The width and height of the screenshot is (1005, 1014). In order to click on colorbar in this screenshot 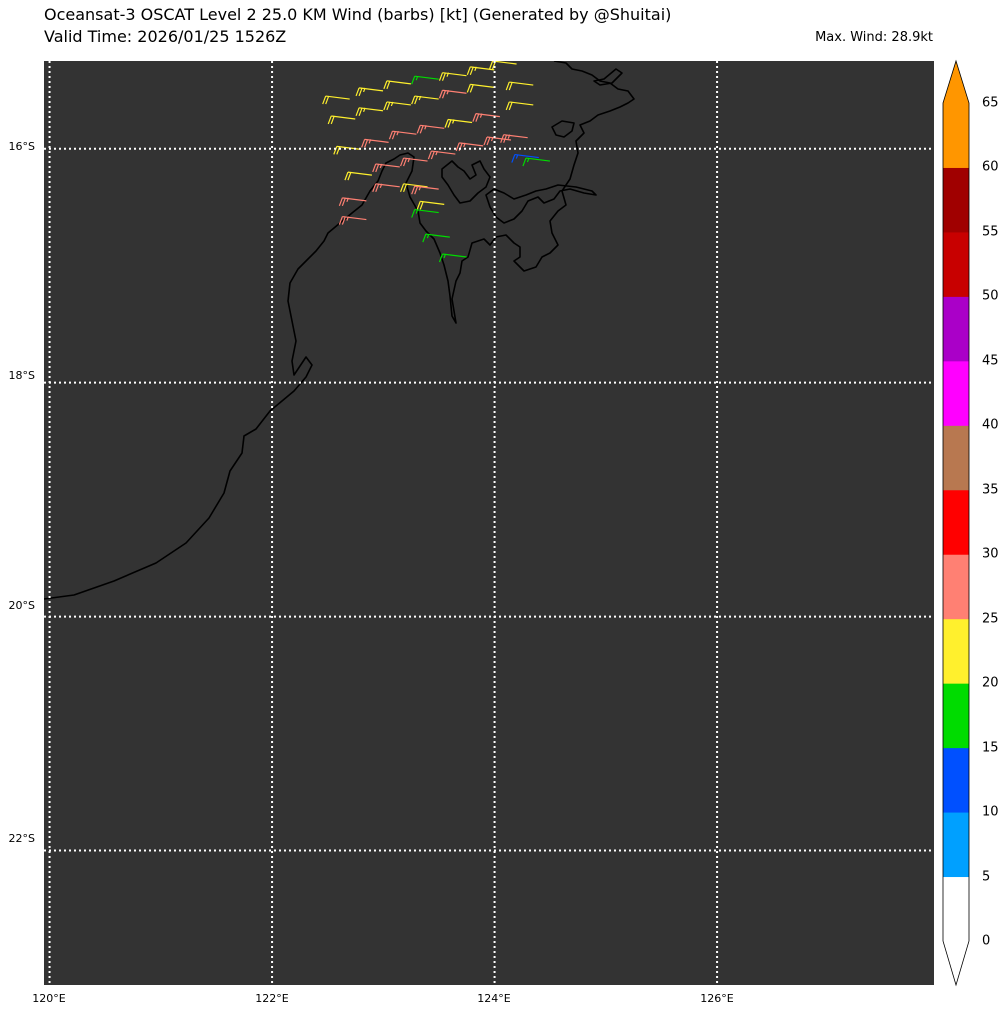, I will do `click(956, 523)`.